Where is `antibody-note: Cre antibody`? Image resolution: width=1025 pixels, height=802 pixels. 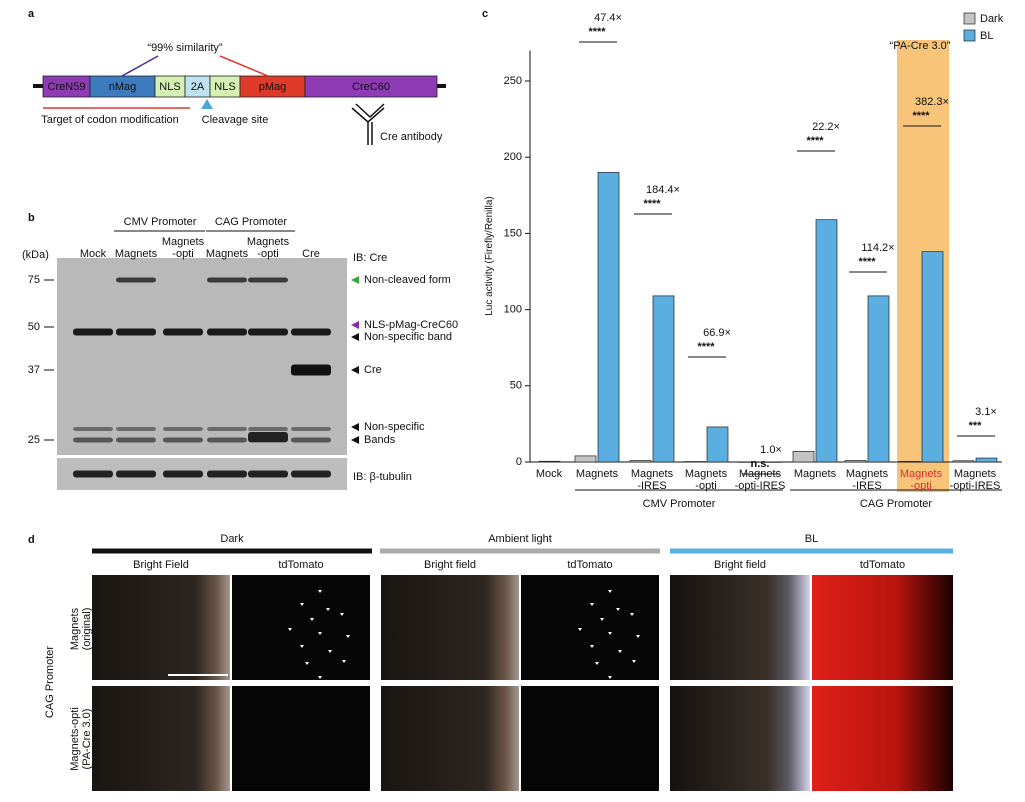
antibody-note: Cre antibody is located at coordinates (411, 137).